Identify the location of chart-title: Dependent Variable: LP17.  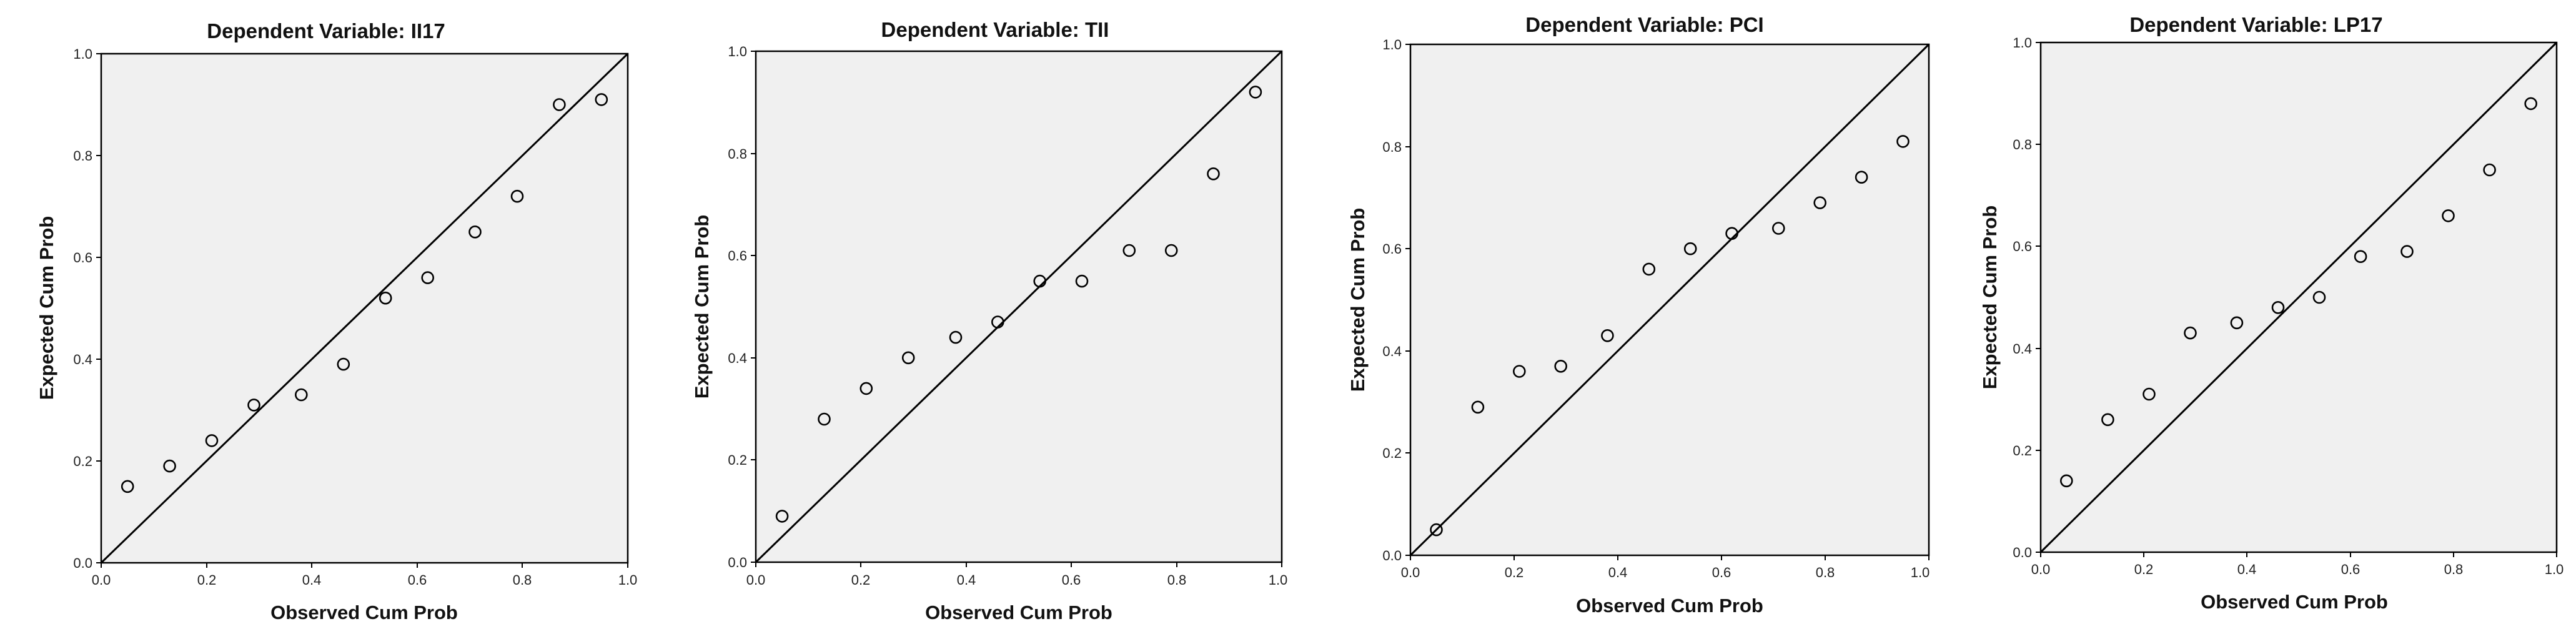
(2255, 24).